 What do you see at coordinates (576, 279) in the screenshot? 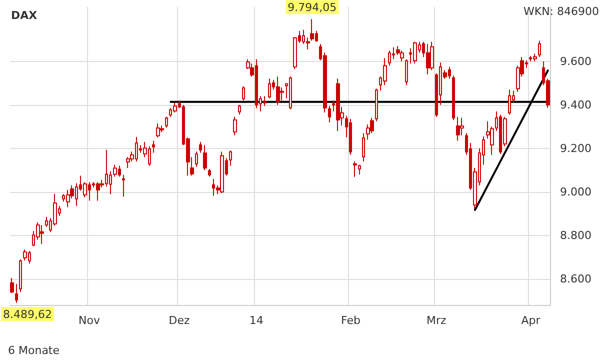
I see `y-tick-label: 8.600` at bounding box center [576, 279].